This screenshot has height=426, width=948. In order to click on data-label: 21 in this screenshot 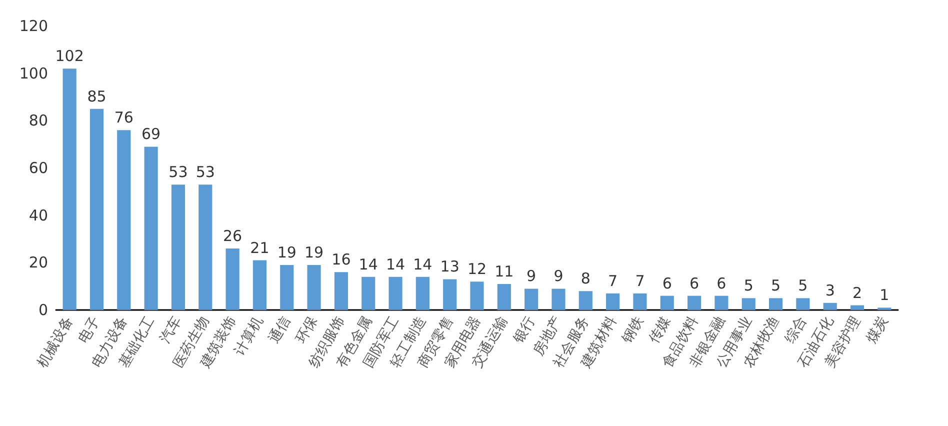, I will do `click(260, 247)`.